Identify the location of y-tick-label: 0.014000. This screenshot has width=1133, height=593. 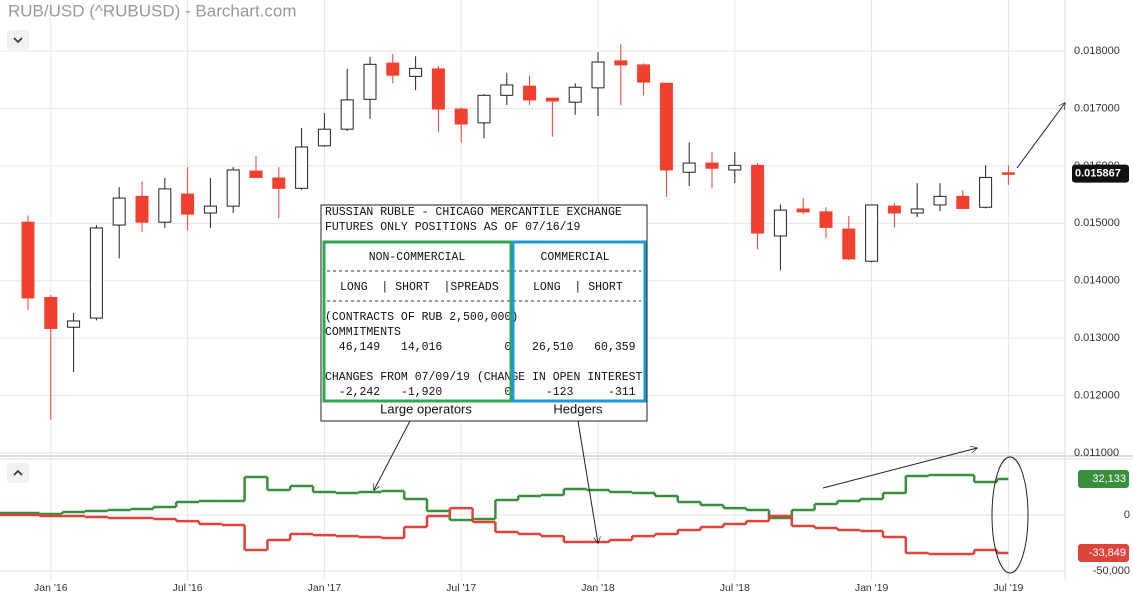
(1097, 281).